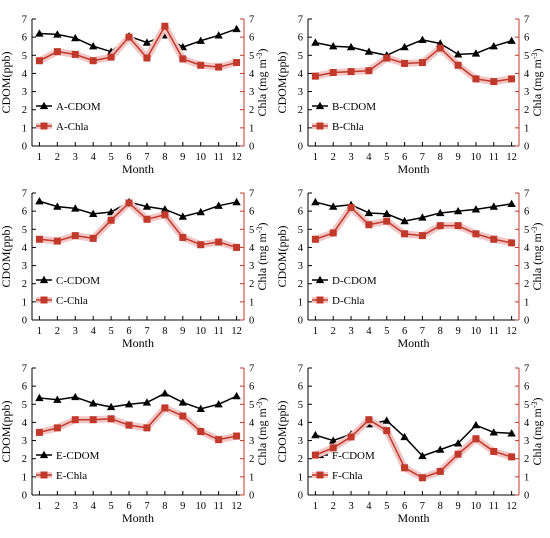  What do you see at coordinates (24, 147) in the screenshot?
I see `panel-a-ytick-label: 0` at bounding box center [24, 147].